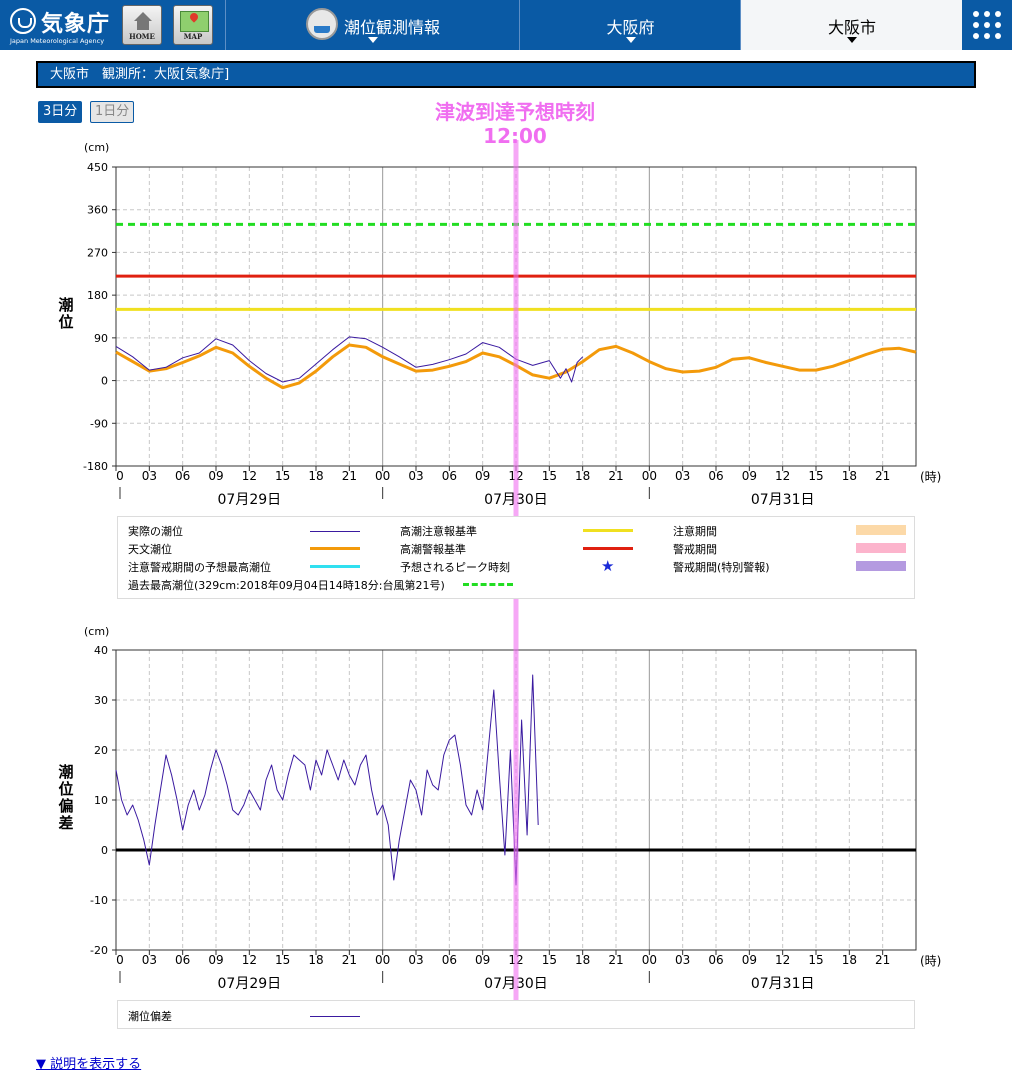 The width and height of the screenshot is (1012, 1081). What do you see at coordinates (97, 252) in the screenshot?
I see `y-tick-label: 270` at bounding box center [97, 252].